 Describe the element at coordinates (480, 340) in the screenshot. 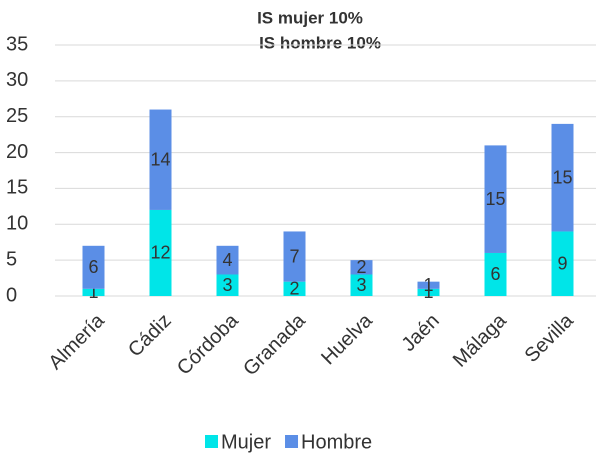

I see `x-tick-label: Málaga` at that location.